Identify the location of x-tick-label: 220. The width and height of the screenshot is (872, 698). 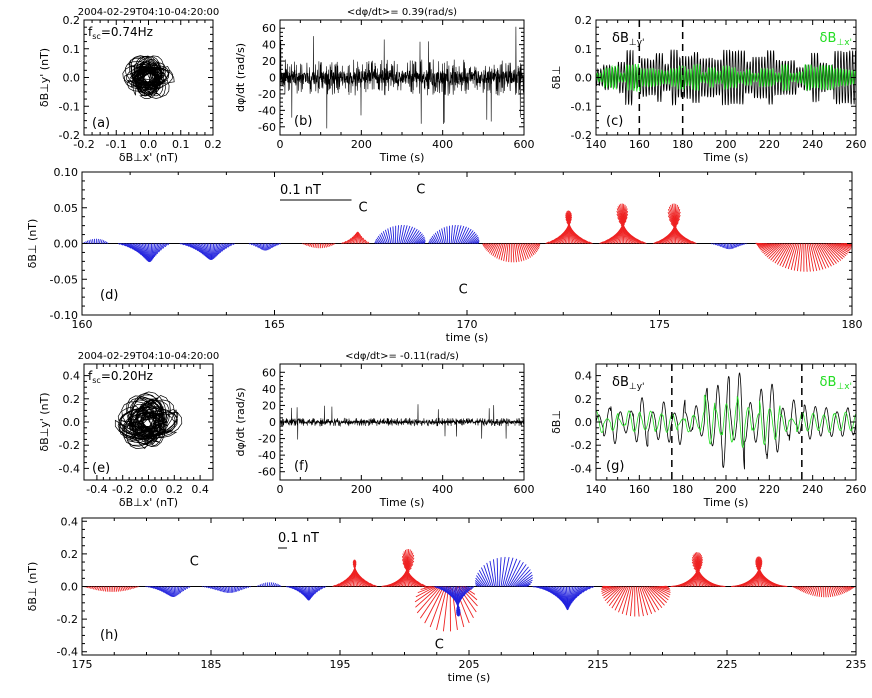
(769, 144).